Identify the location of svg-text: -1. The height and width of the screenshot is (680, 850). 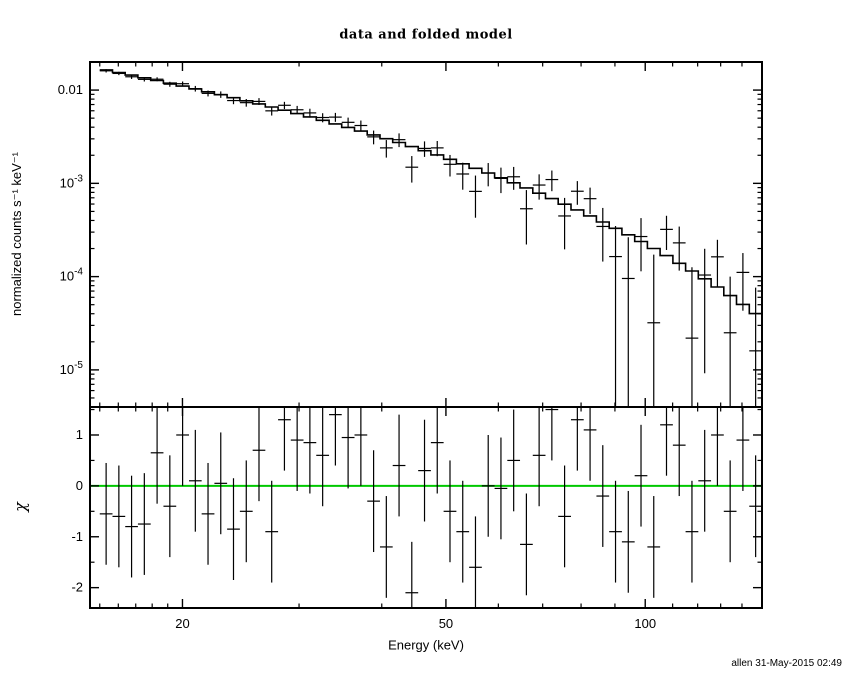
(77, 536).